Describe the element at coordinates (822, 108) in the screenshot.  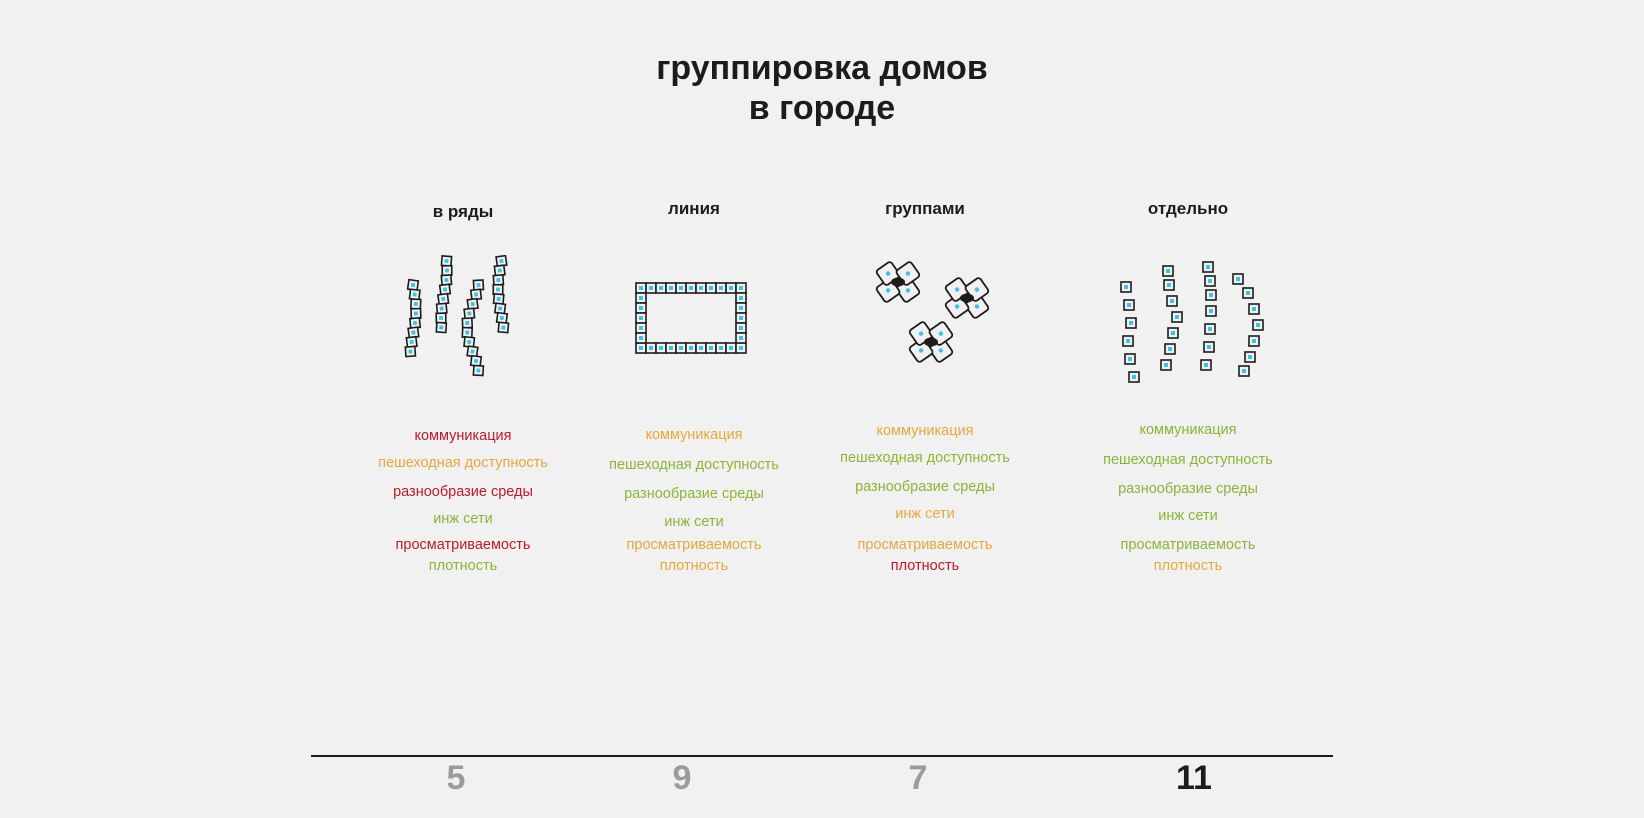
I see `page-title-line-2: в городе` at that location.